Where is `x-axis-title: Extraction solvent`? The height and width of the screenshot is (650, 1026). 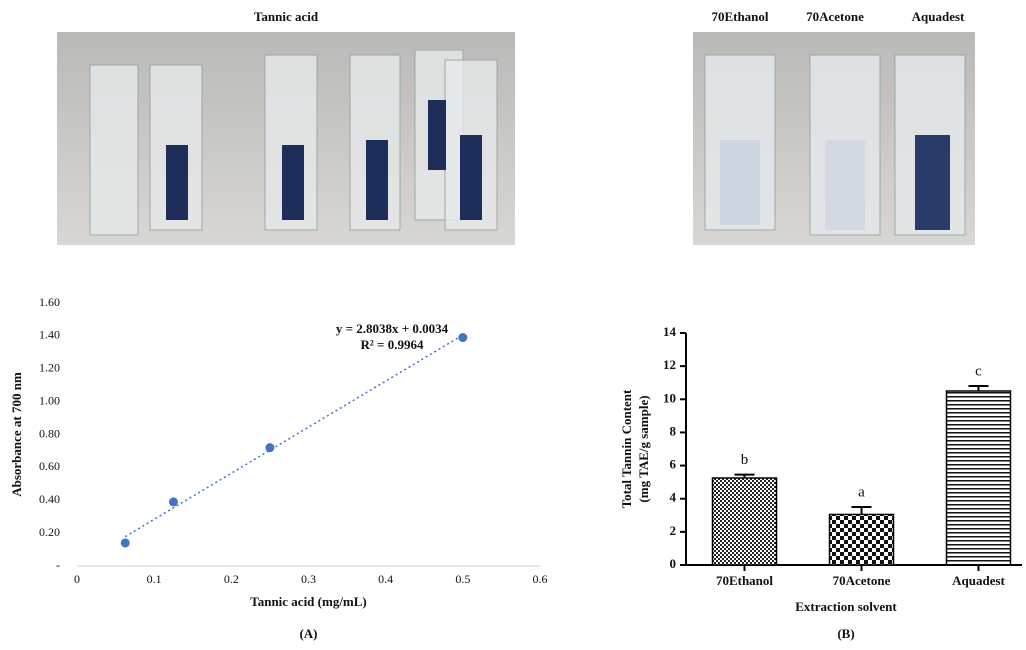
x-axis-title: Extraction solvent is located at coordinates (846, 606).